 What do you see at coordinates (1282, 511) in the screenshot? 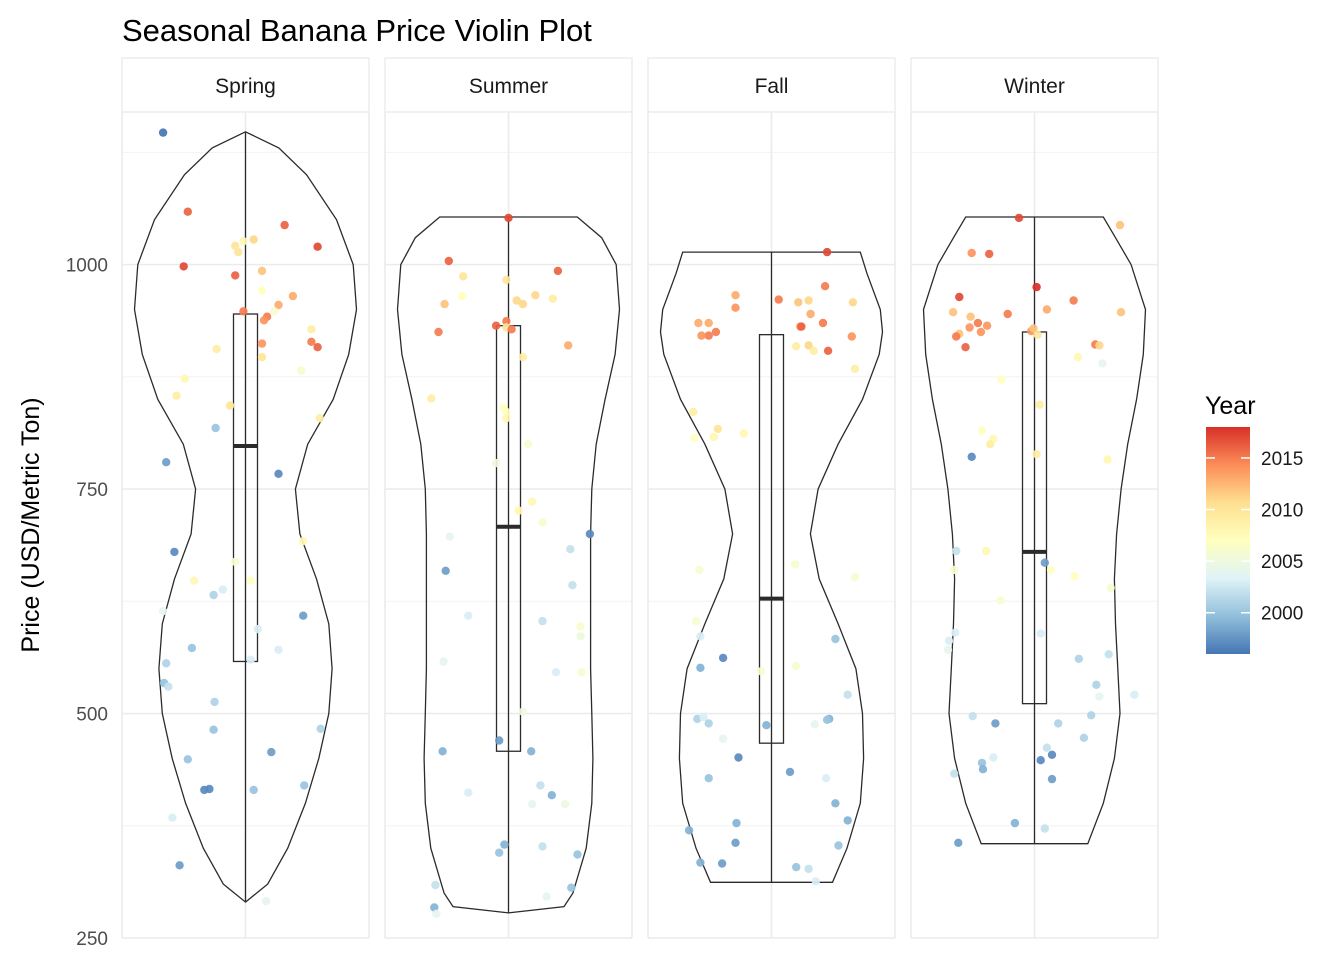
I see `legend-tick-label: 2010` at bounding box center [1282, 511].